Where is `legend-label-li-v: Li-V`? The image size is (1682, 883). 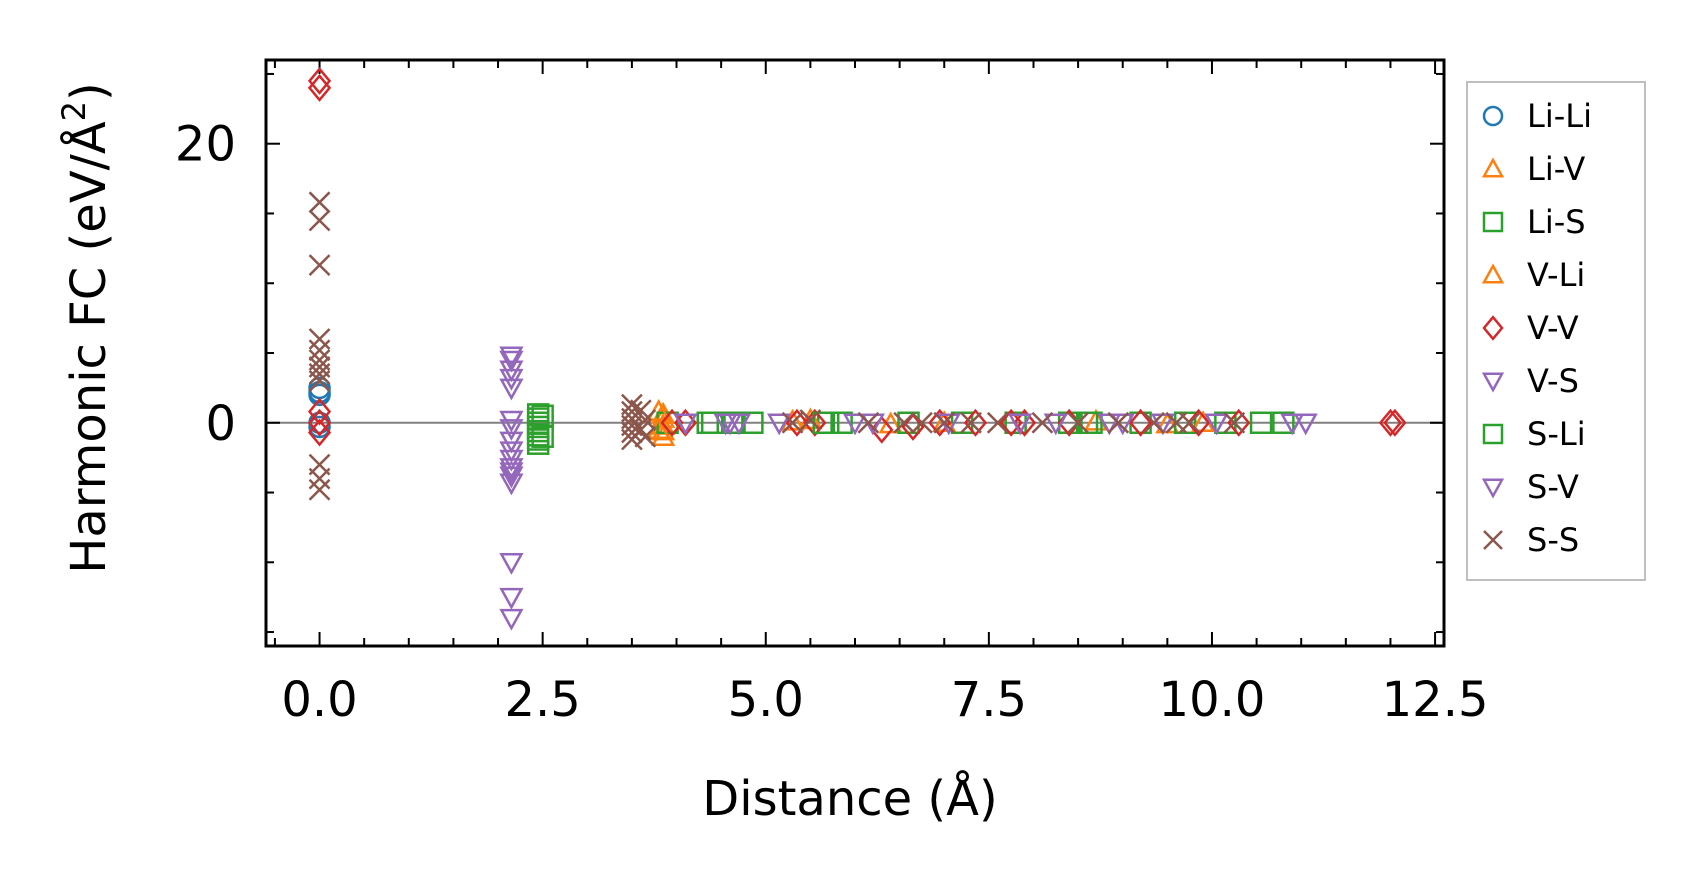
legend-label-li-v: Li-V is located at coordinates (1556, 169).